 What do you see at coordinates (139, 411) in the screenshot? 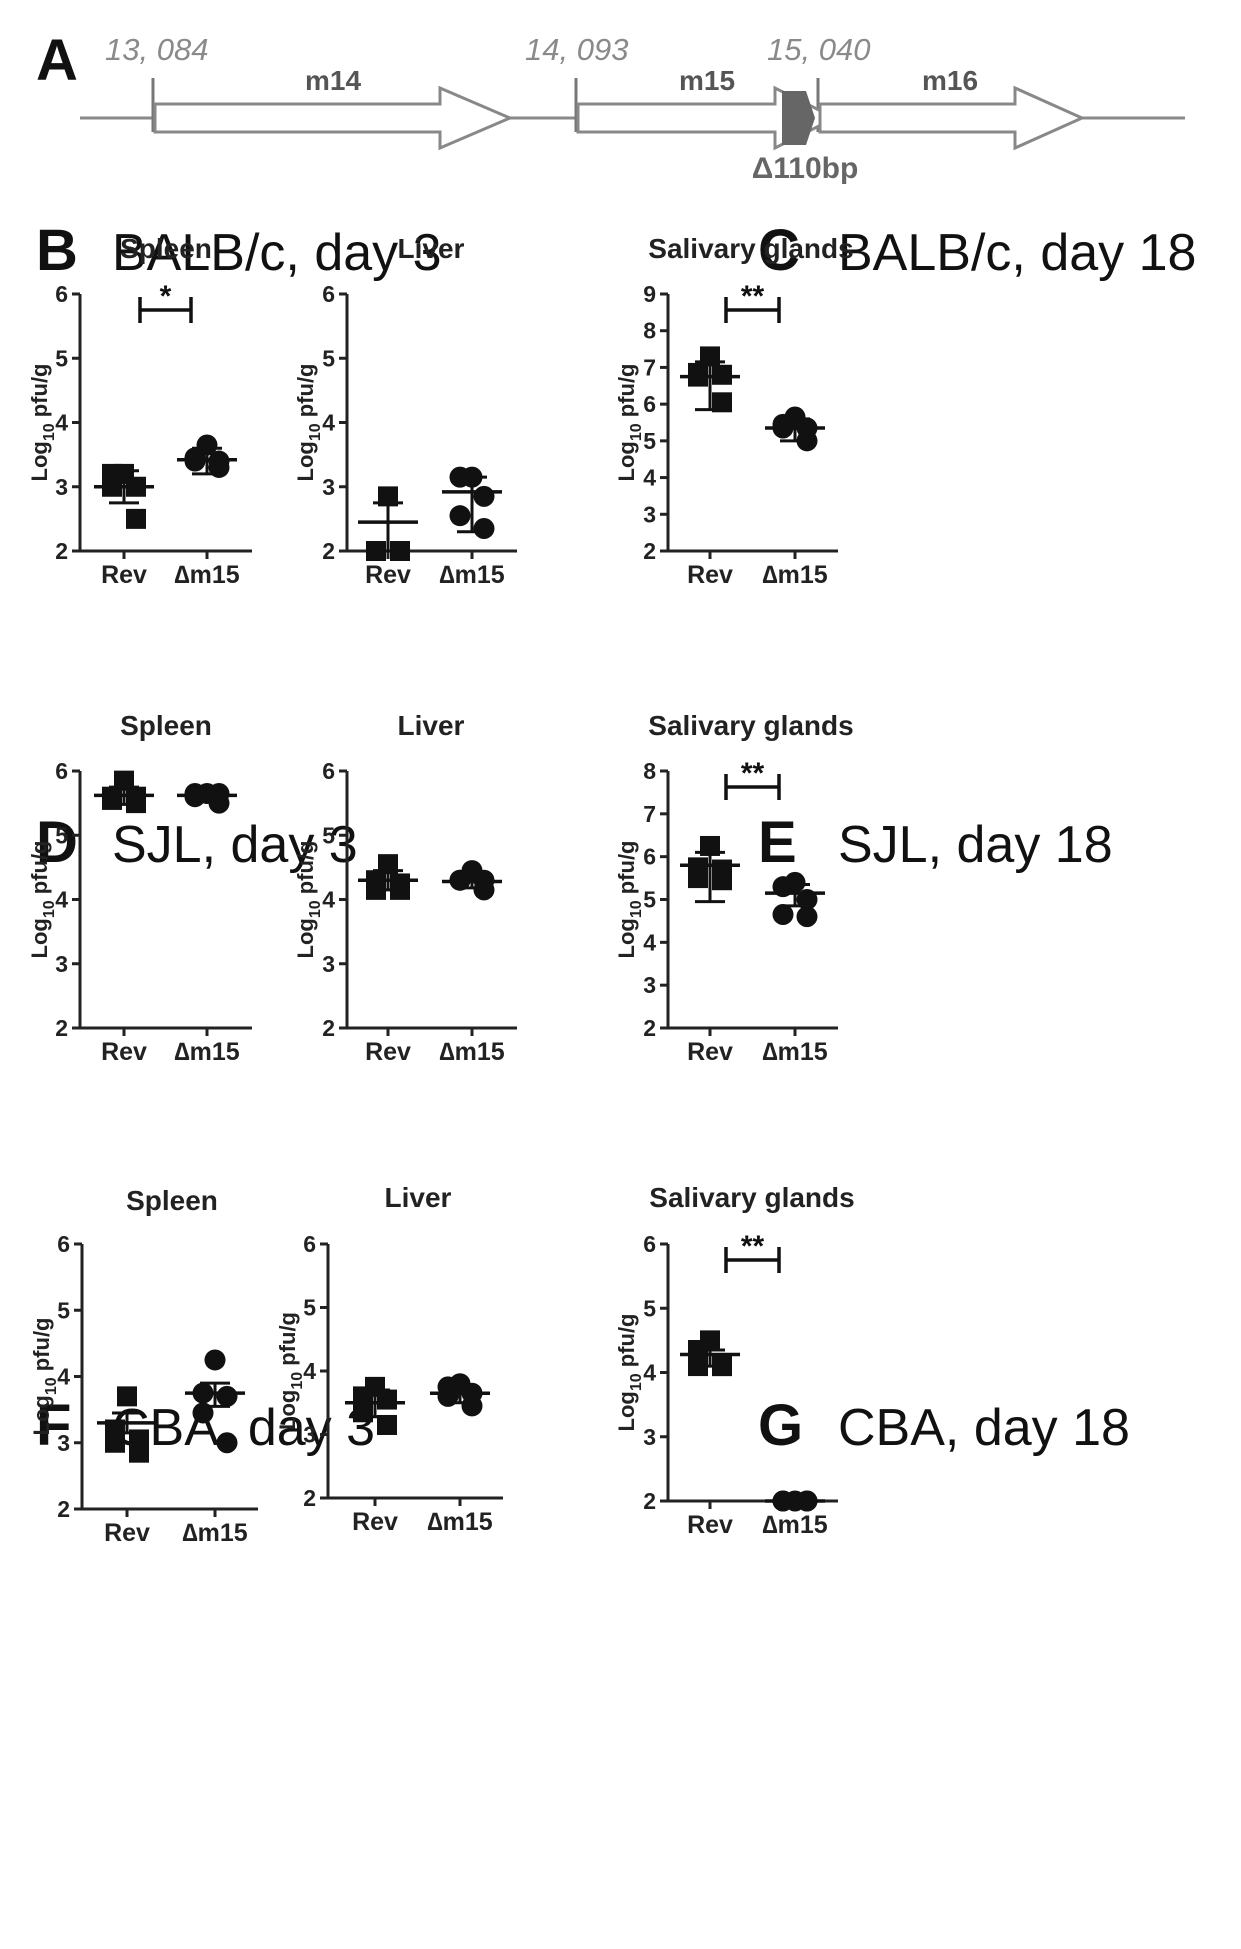
I see `chart-b-spleen: Spleen Log10 pfu/g 2 3 4 5 6 Rev ∆m15 *` at bounding box center [139, 411].